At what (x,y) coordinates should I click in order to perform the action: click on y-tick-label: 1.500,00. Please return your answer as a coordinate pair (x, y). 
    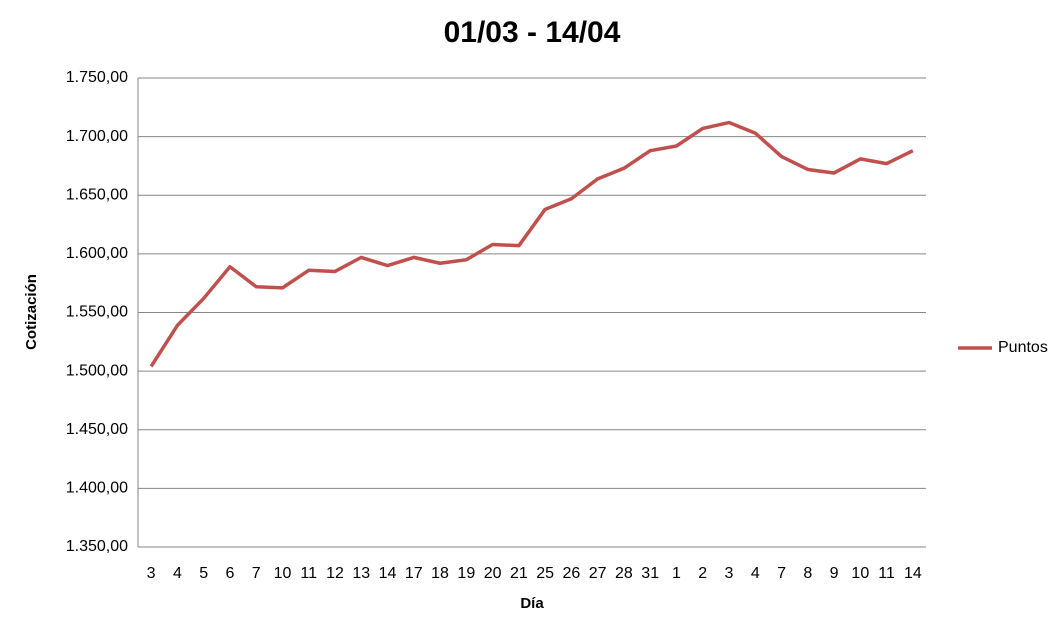
    Looking at the image, I should click on (97, 370).